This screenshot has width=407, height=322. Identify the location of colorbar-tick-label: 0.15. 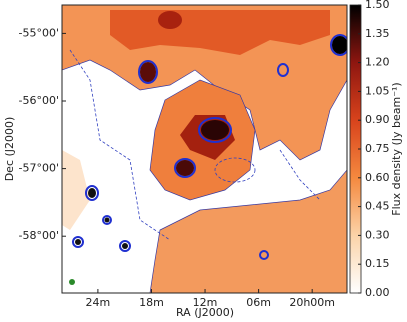
(377, 263).